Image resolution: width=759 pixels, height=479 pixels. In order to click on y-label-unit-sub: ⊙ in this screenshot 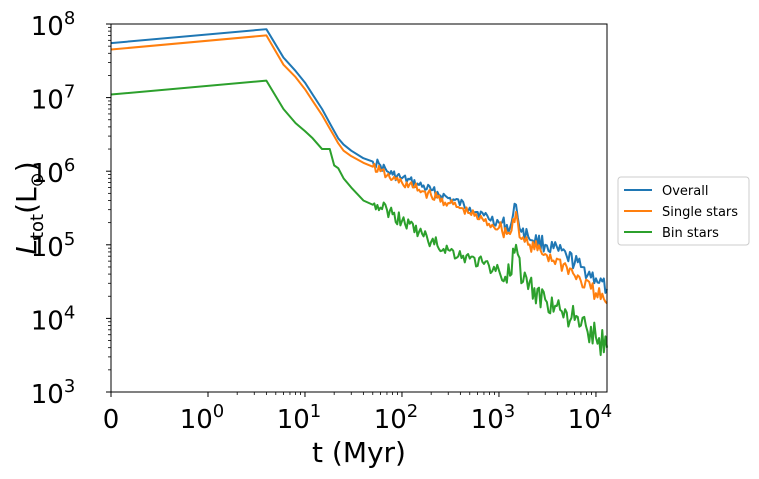, I will do `click(37, 179)`.